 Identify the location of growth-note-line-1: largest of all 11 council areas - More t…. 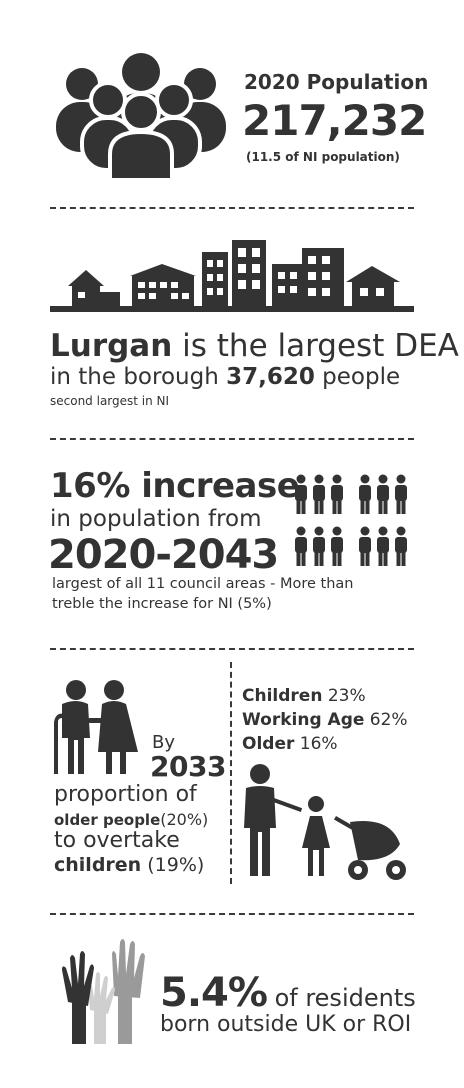
(203, 584).